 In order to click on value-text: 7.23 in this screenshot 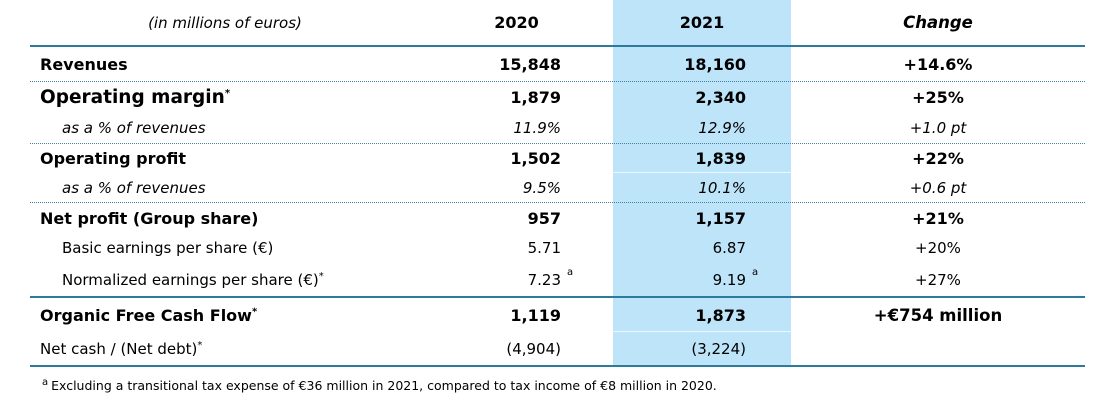, I will do `click(544, 279)`.